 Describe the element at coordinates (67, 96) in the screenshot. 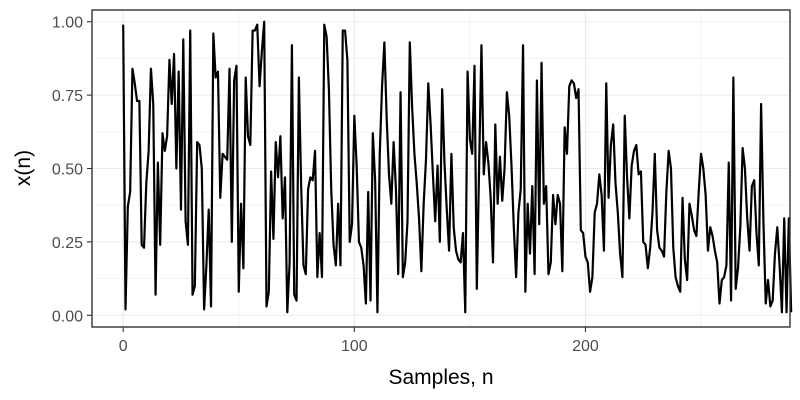

I see `y-tick-label: 0.75` at that location.